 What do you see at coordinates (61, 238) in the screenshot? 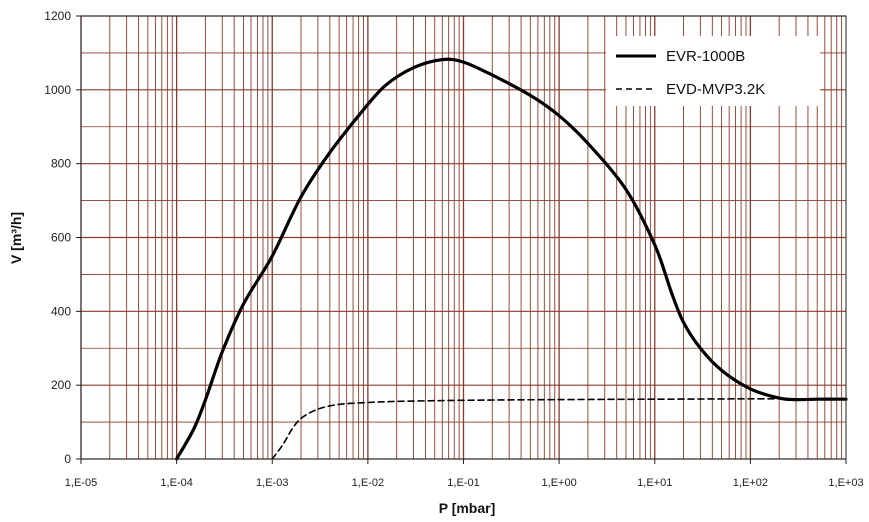
I see `y-tick-label: 600` at bounding box center [61, 238].